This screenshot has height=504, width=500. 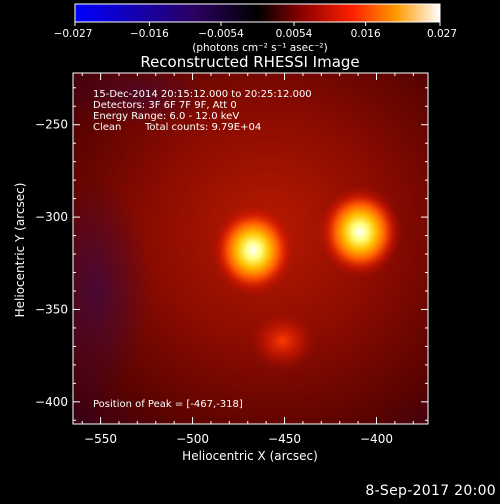 What do you see at coordinates (165, 105) in the screenshot?
I see `annotation-detectors: Detectors: 3F 6F 7F 9F, Att 0` at bounding box center [165, 105].